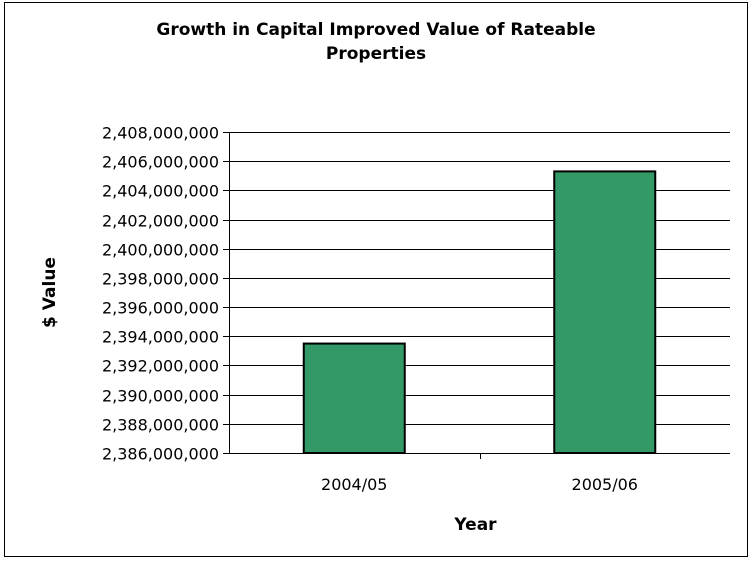  What do you see at coordinates (160, 250) in the screenshot?
I see `y-tick-label: 2,400,000,000` at bounding box center [160, 250].